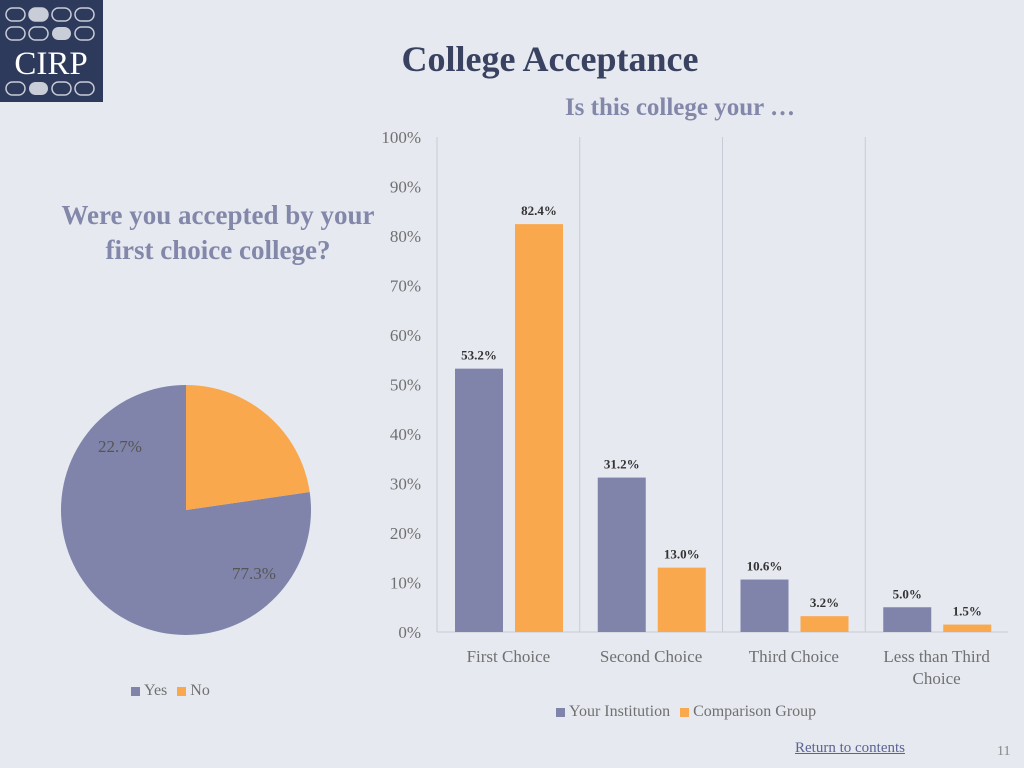 This screenshot has width=1024, height=768. I want to click on cirp-logo: CIRP, so click(51, 51).